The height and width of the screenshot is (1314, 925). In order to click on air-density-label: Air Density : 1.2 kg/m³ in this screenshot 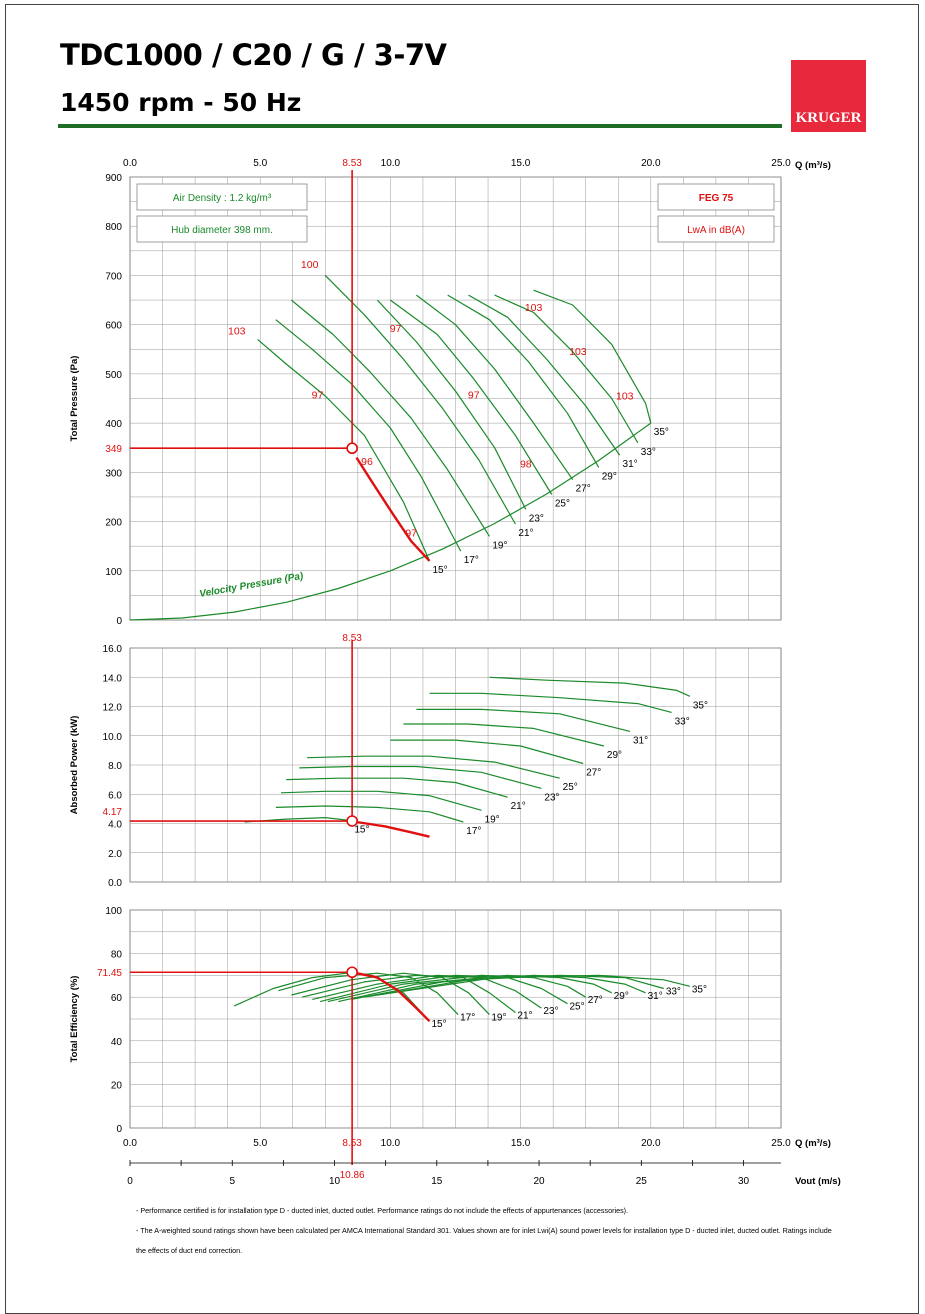, I will do `click(222, 198)`.